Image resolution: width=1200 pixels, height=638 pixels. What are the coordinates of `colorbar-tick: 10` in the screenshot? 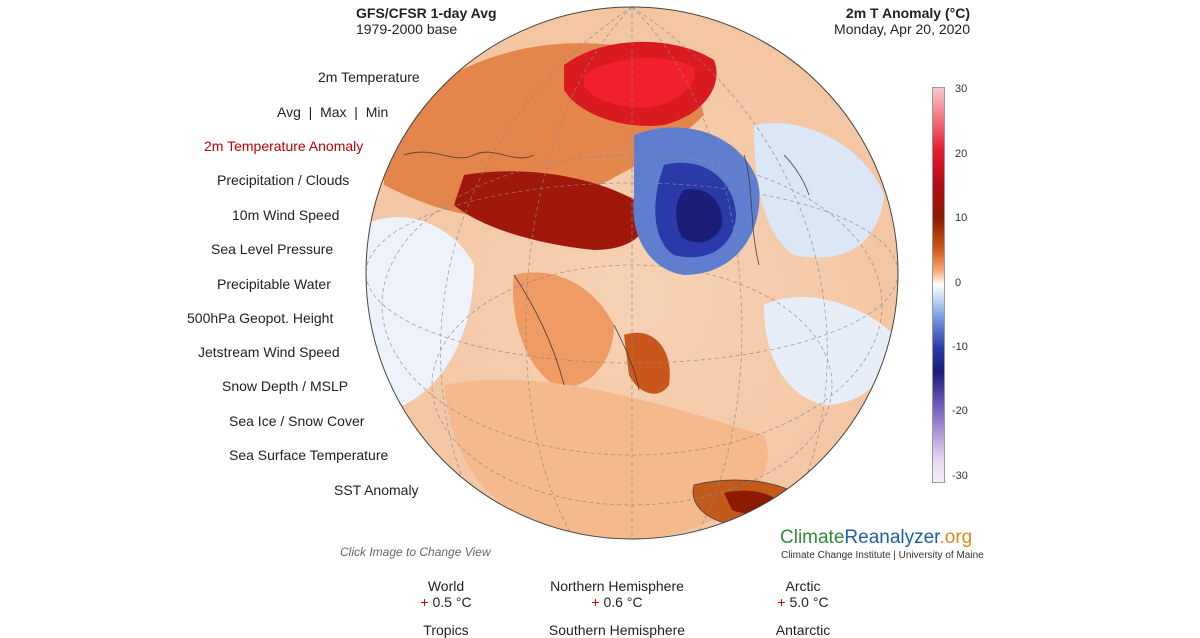 It's located at (961, 218).